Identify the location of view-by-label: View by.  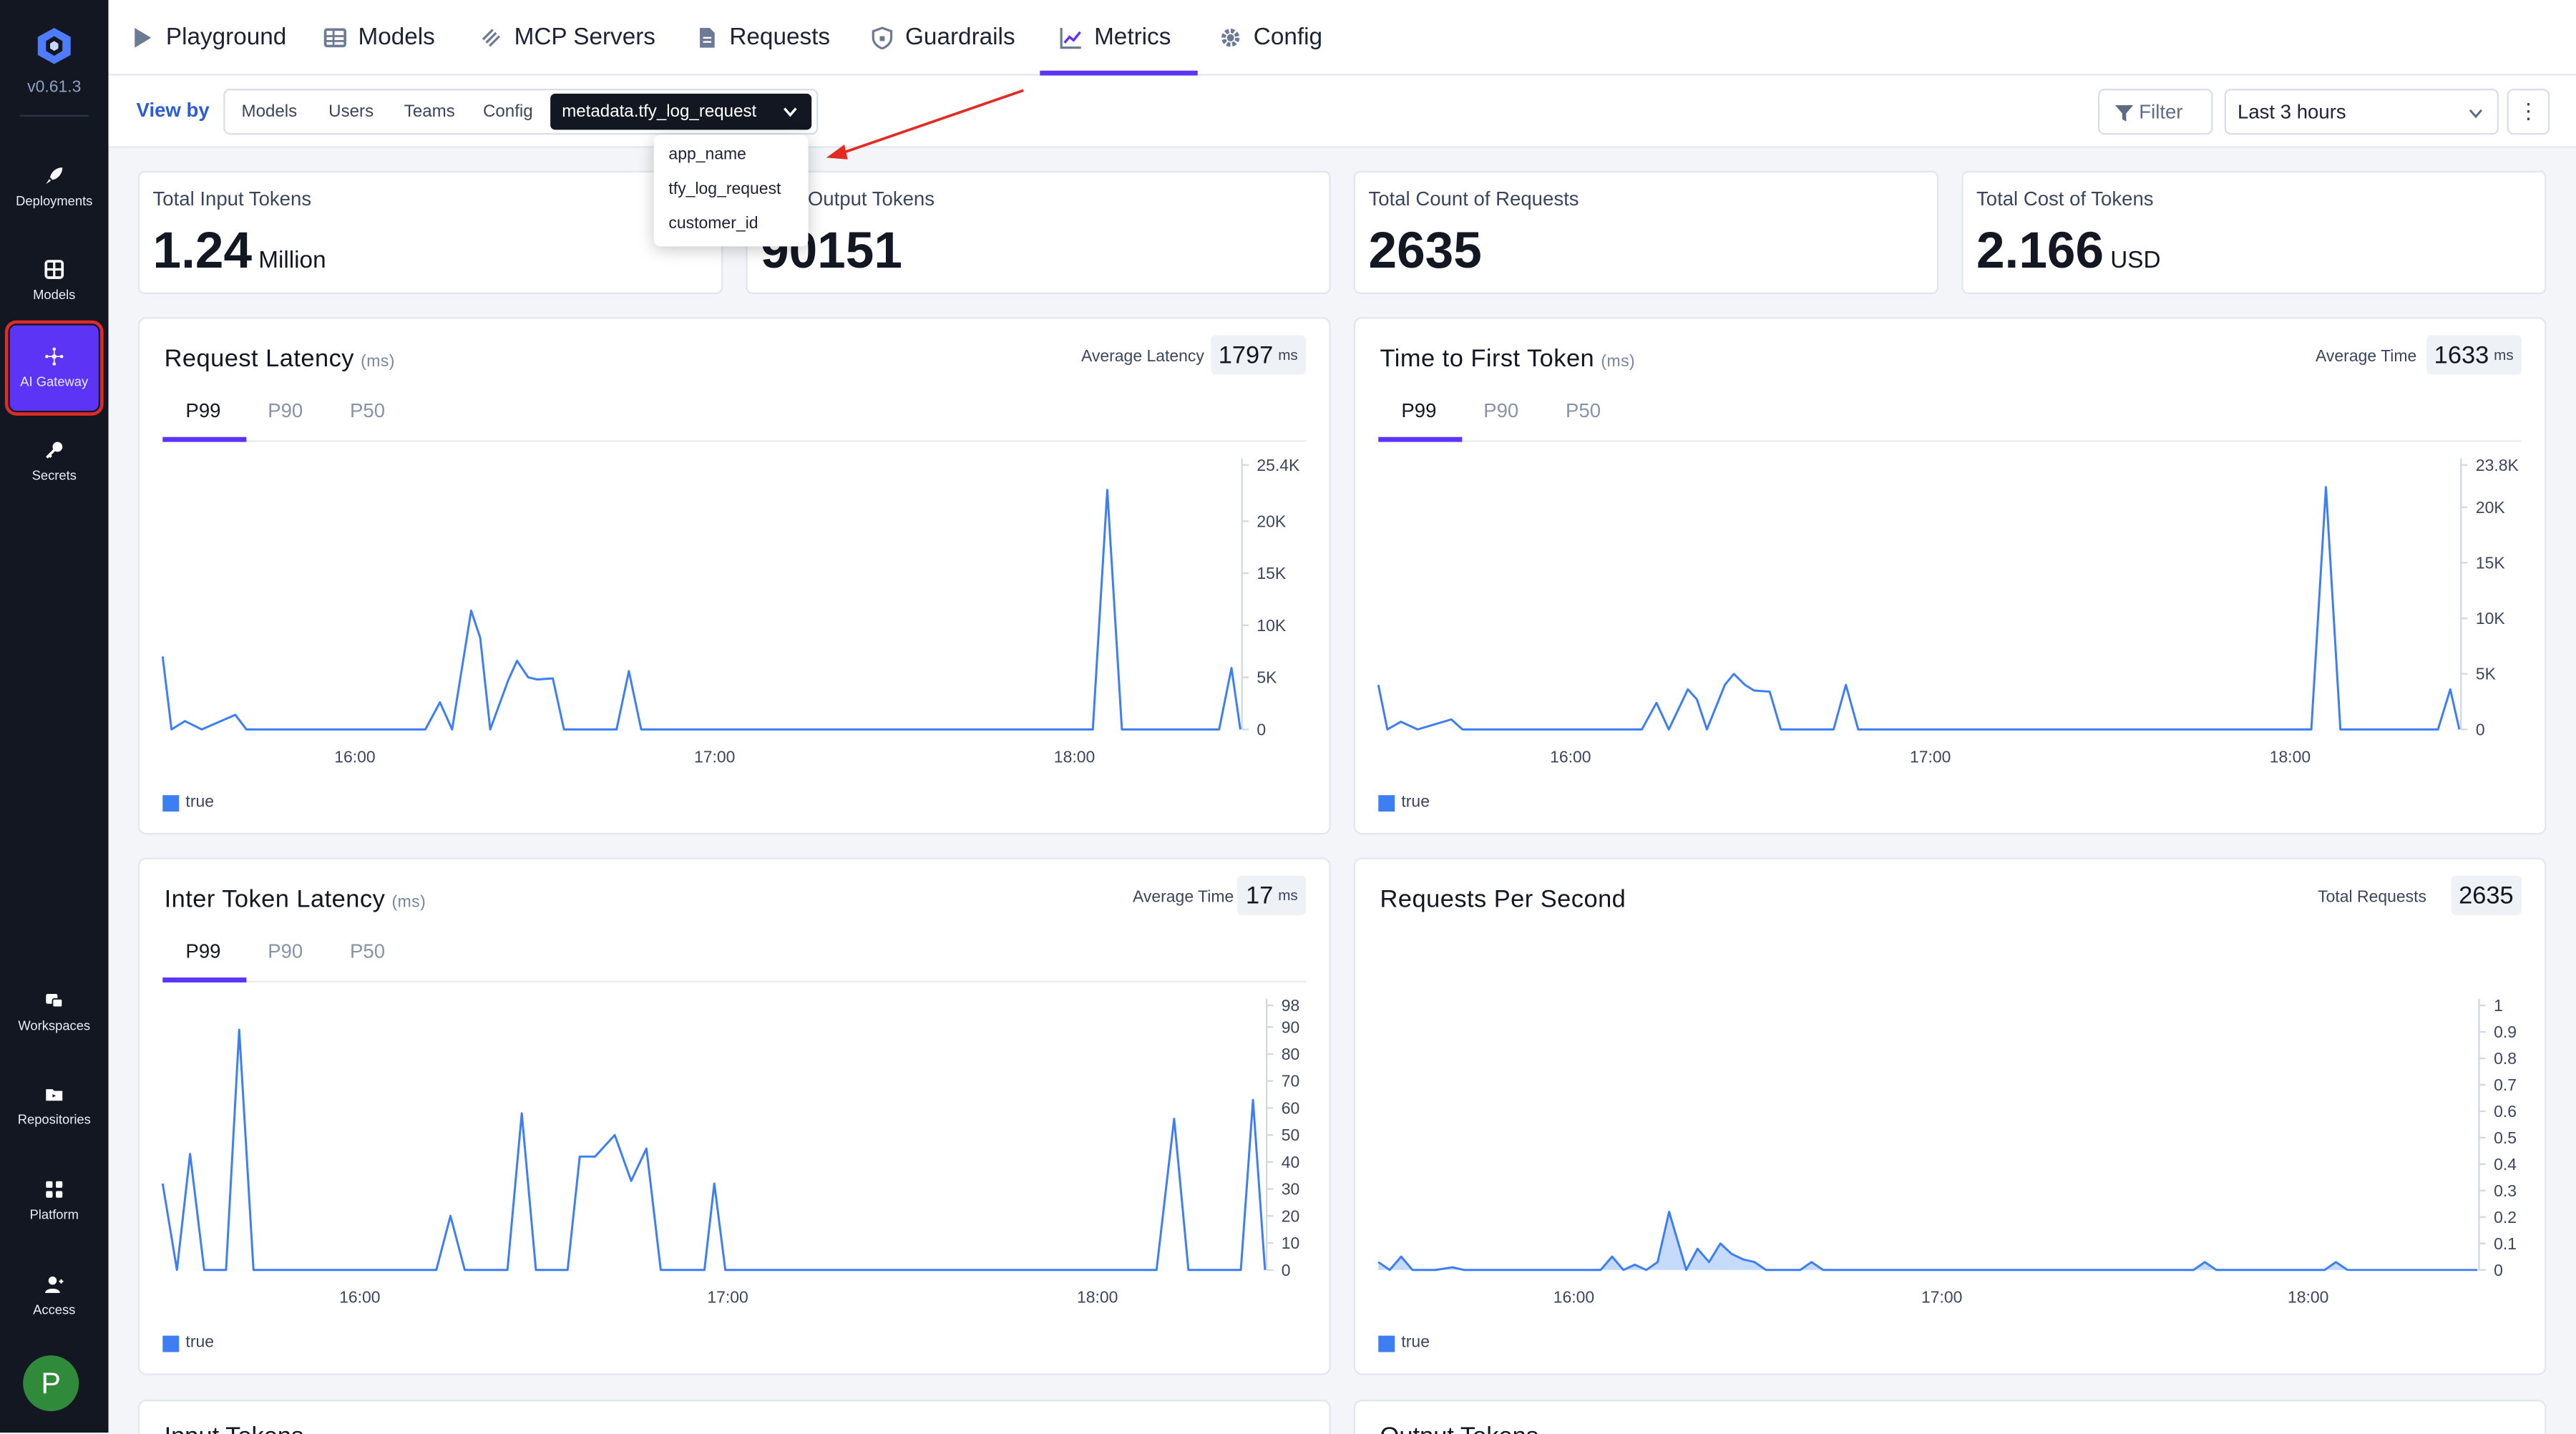
(173, 110).